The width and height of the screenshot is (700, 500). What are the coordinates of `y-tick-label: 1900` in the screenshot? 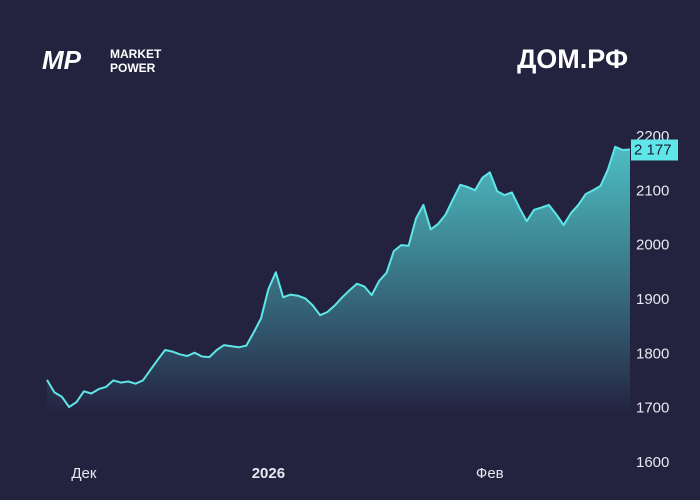 It's located at (652, 299).